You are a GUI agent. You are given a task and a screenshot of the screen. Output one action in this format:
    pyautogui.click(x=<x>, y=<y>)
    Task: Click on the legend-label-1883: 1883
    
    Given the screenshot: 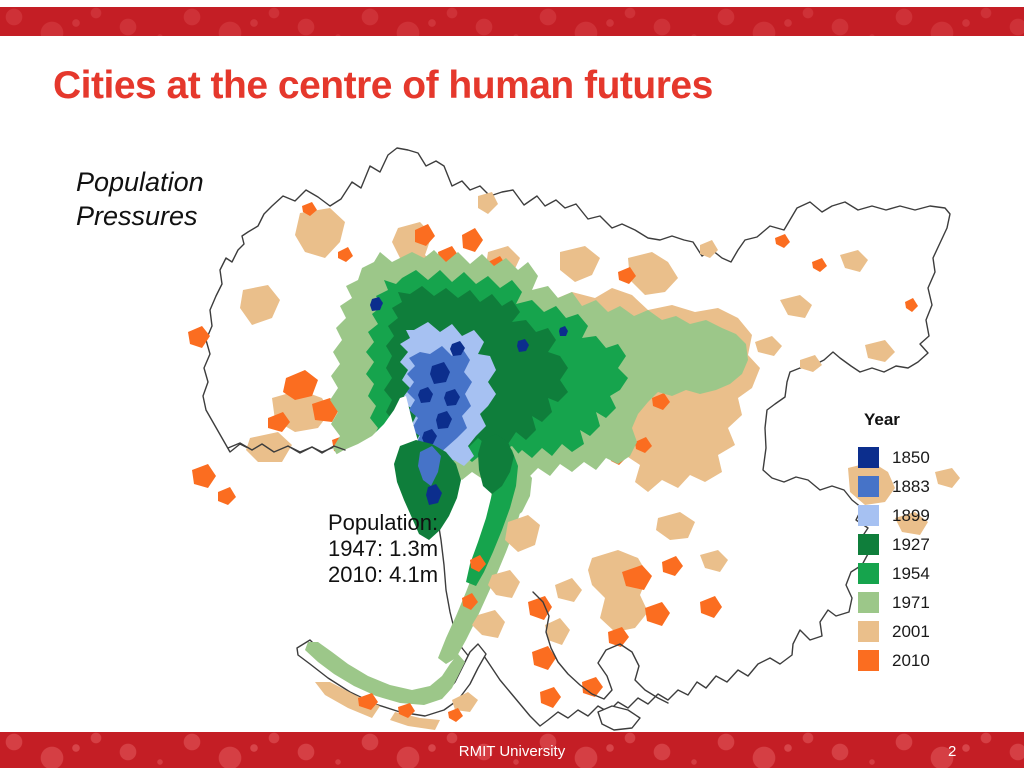 What is the action you would take?
    pyautogui.click(x=911, y=486)
    